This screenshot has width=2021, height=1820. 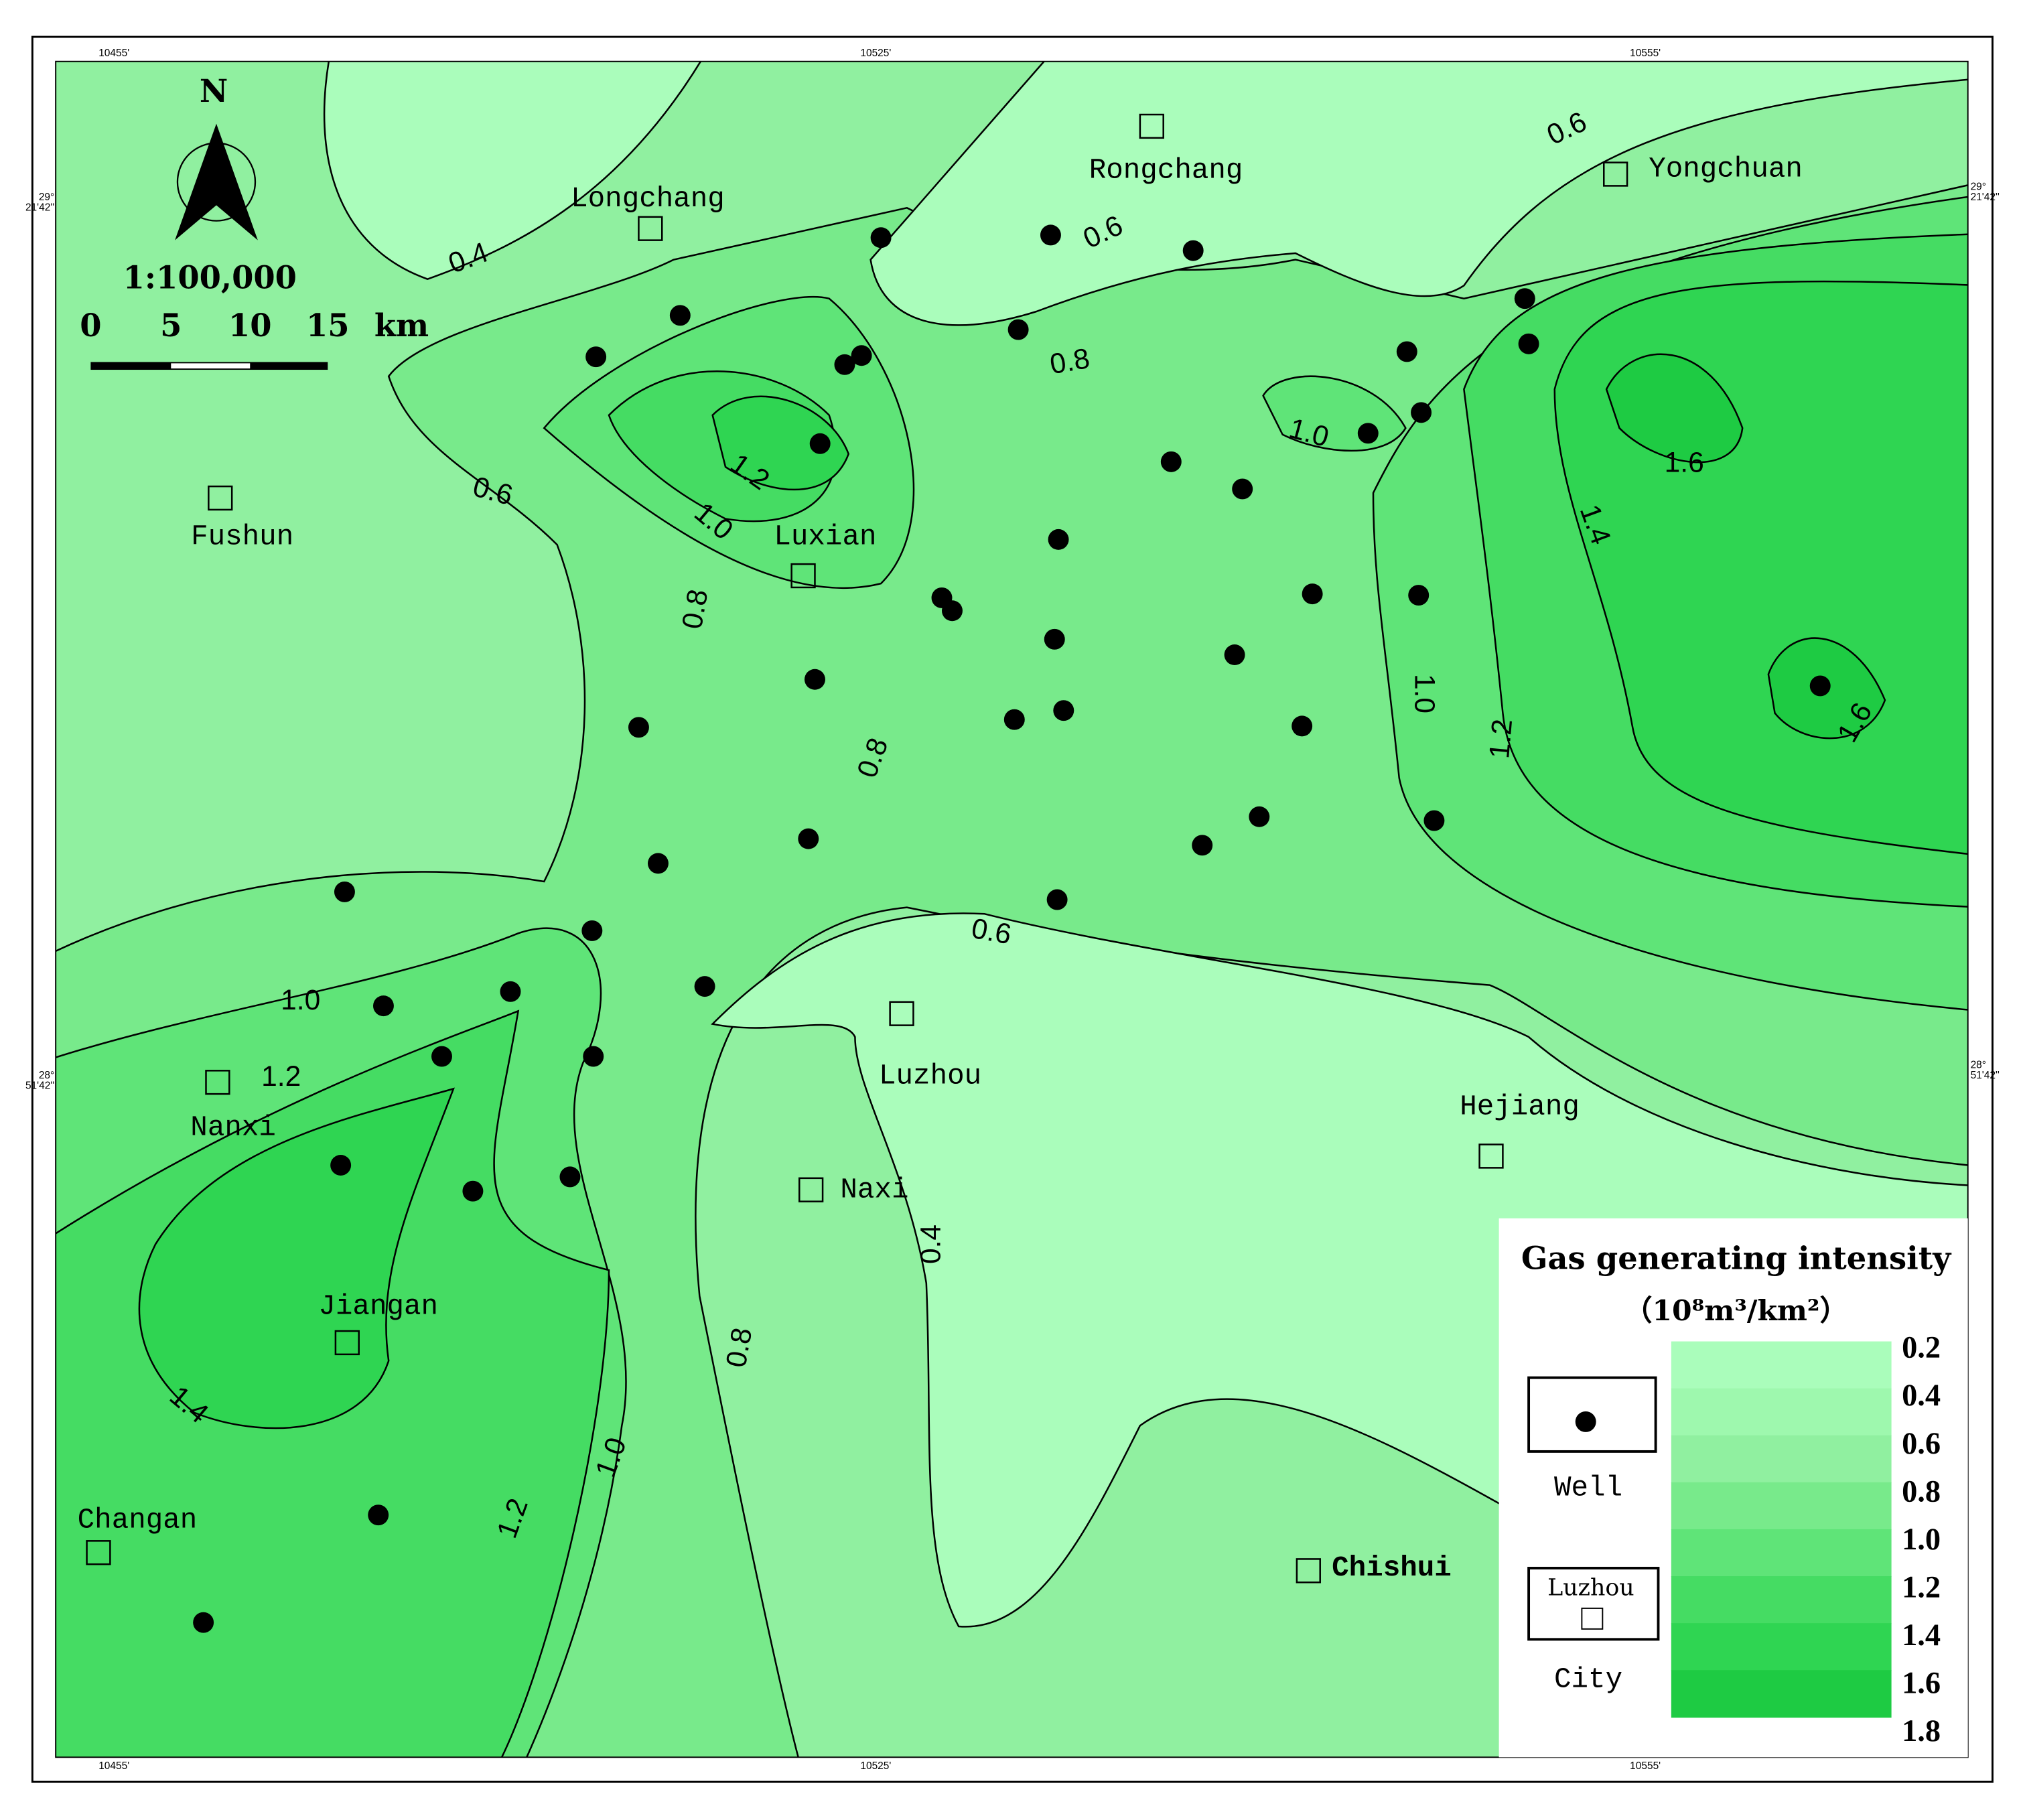 What do you see at coordinates (1166, 170) in the screenshot?
I see `city-label: Rongchang` at bounding box center [1166, 170].